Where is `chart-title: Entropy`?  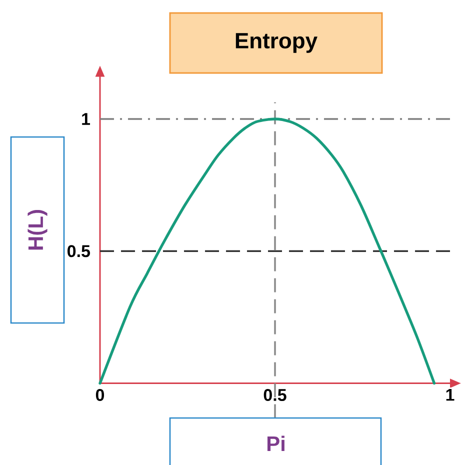 chart-title: Entropy is located at coordinates (277, 43).